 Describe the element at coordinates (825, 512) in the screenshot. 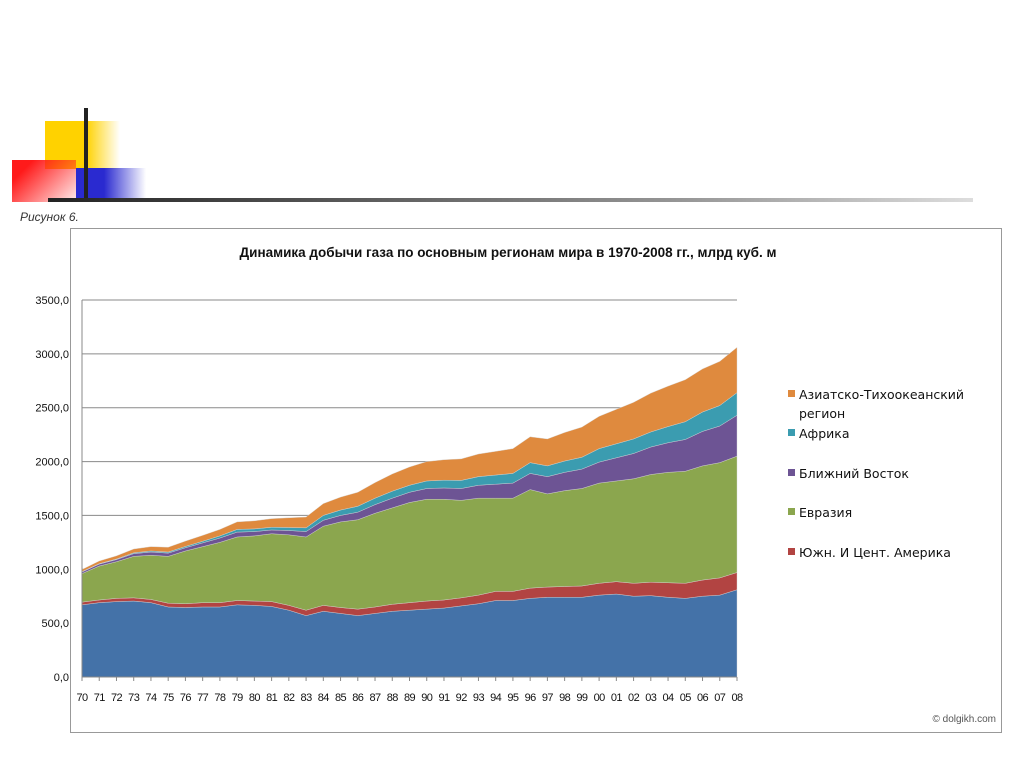

I see `legend-label: Евразия` at that location.